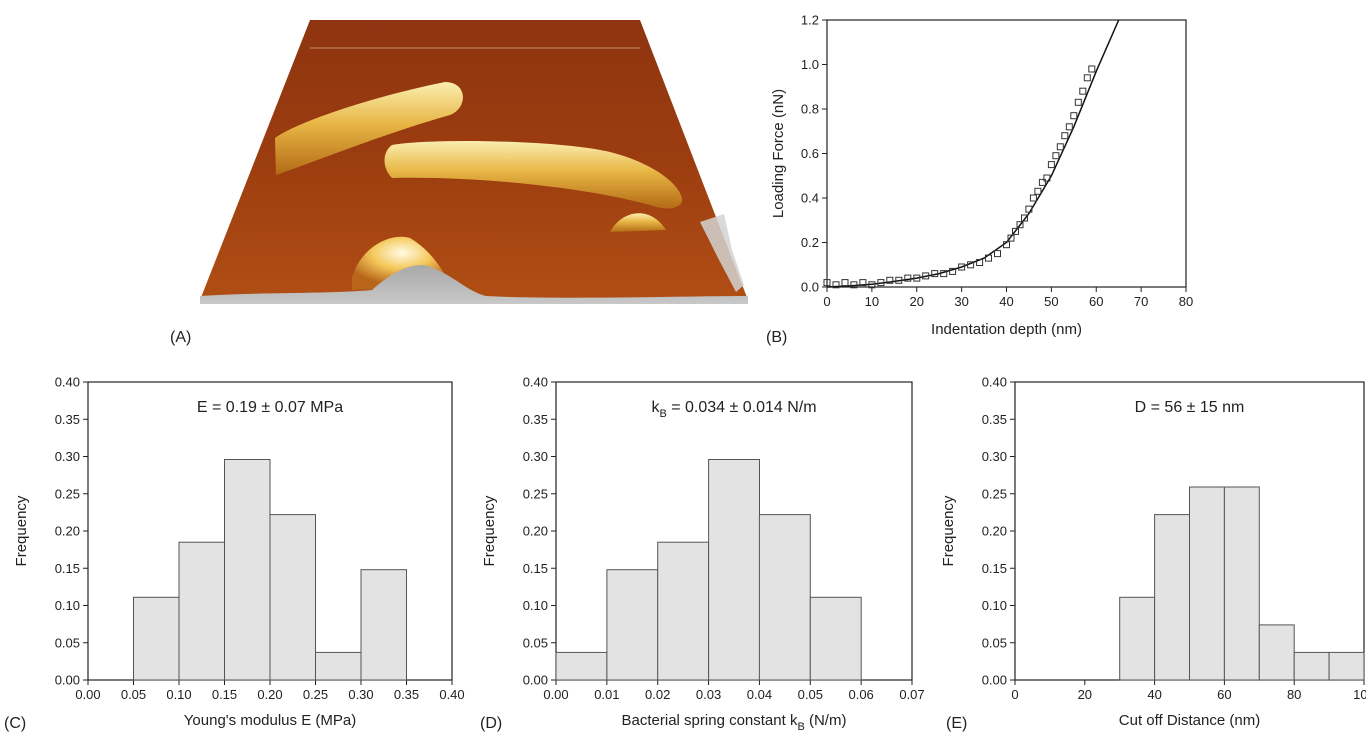 This screenshot has height=736, width=1366. Describe the element at coordinates (800, 727) in the screenshot. I see `x-axis-label-sub: B` at that location.